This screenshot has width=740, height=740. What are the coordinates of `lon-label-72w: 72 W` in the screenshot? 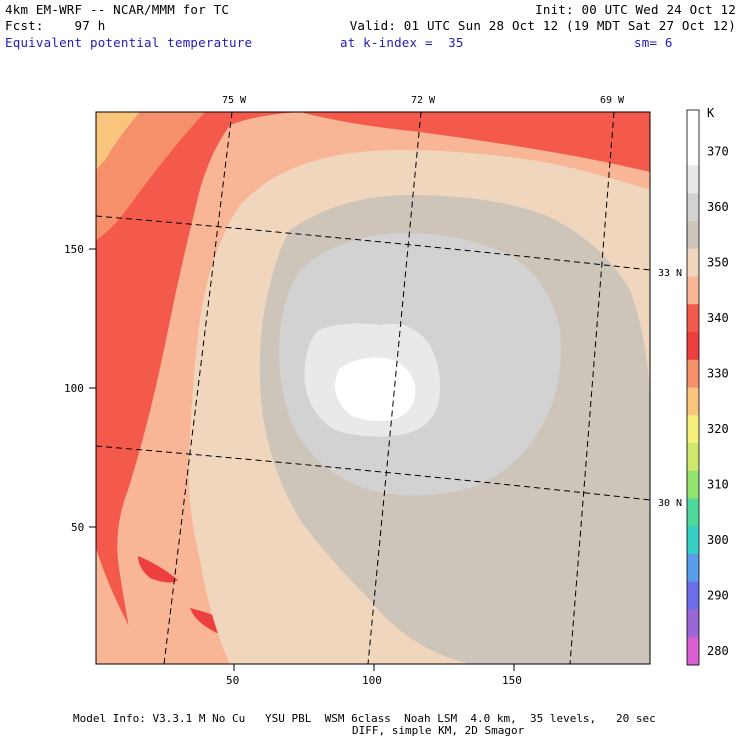 It's located at (423, 100).